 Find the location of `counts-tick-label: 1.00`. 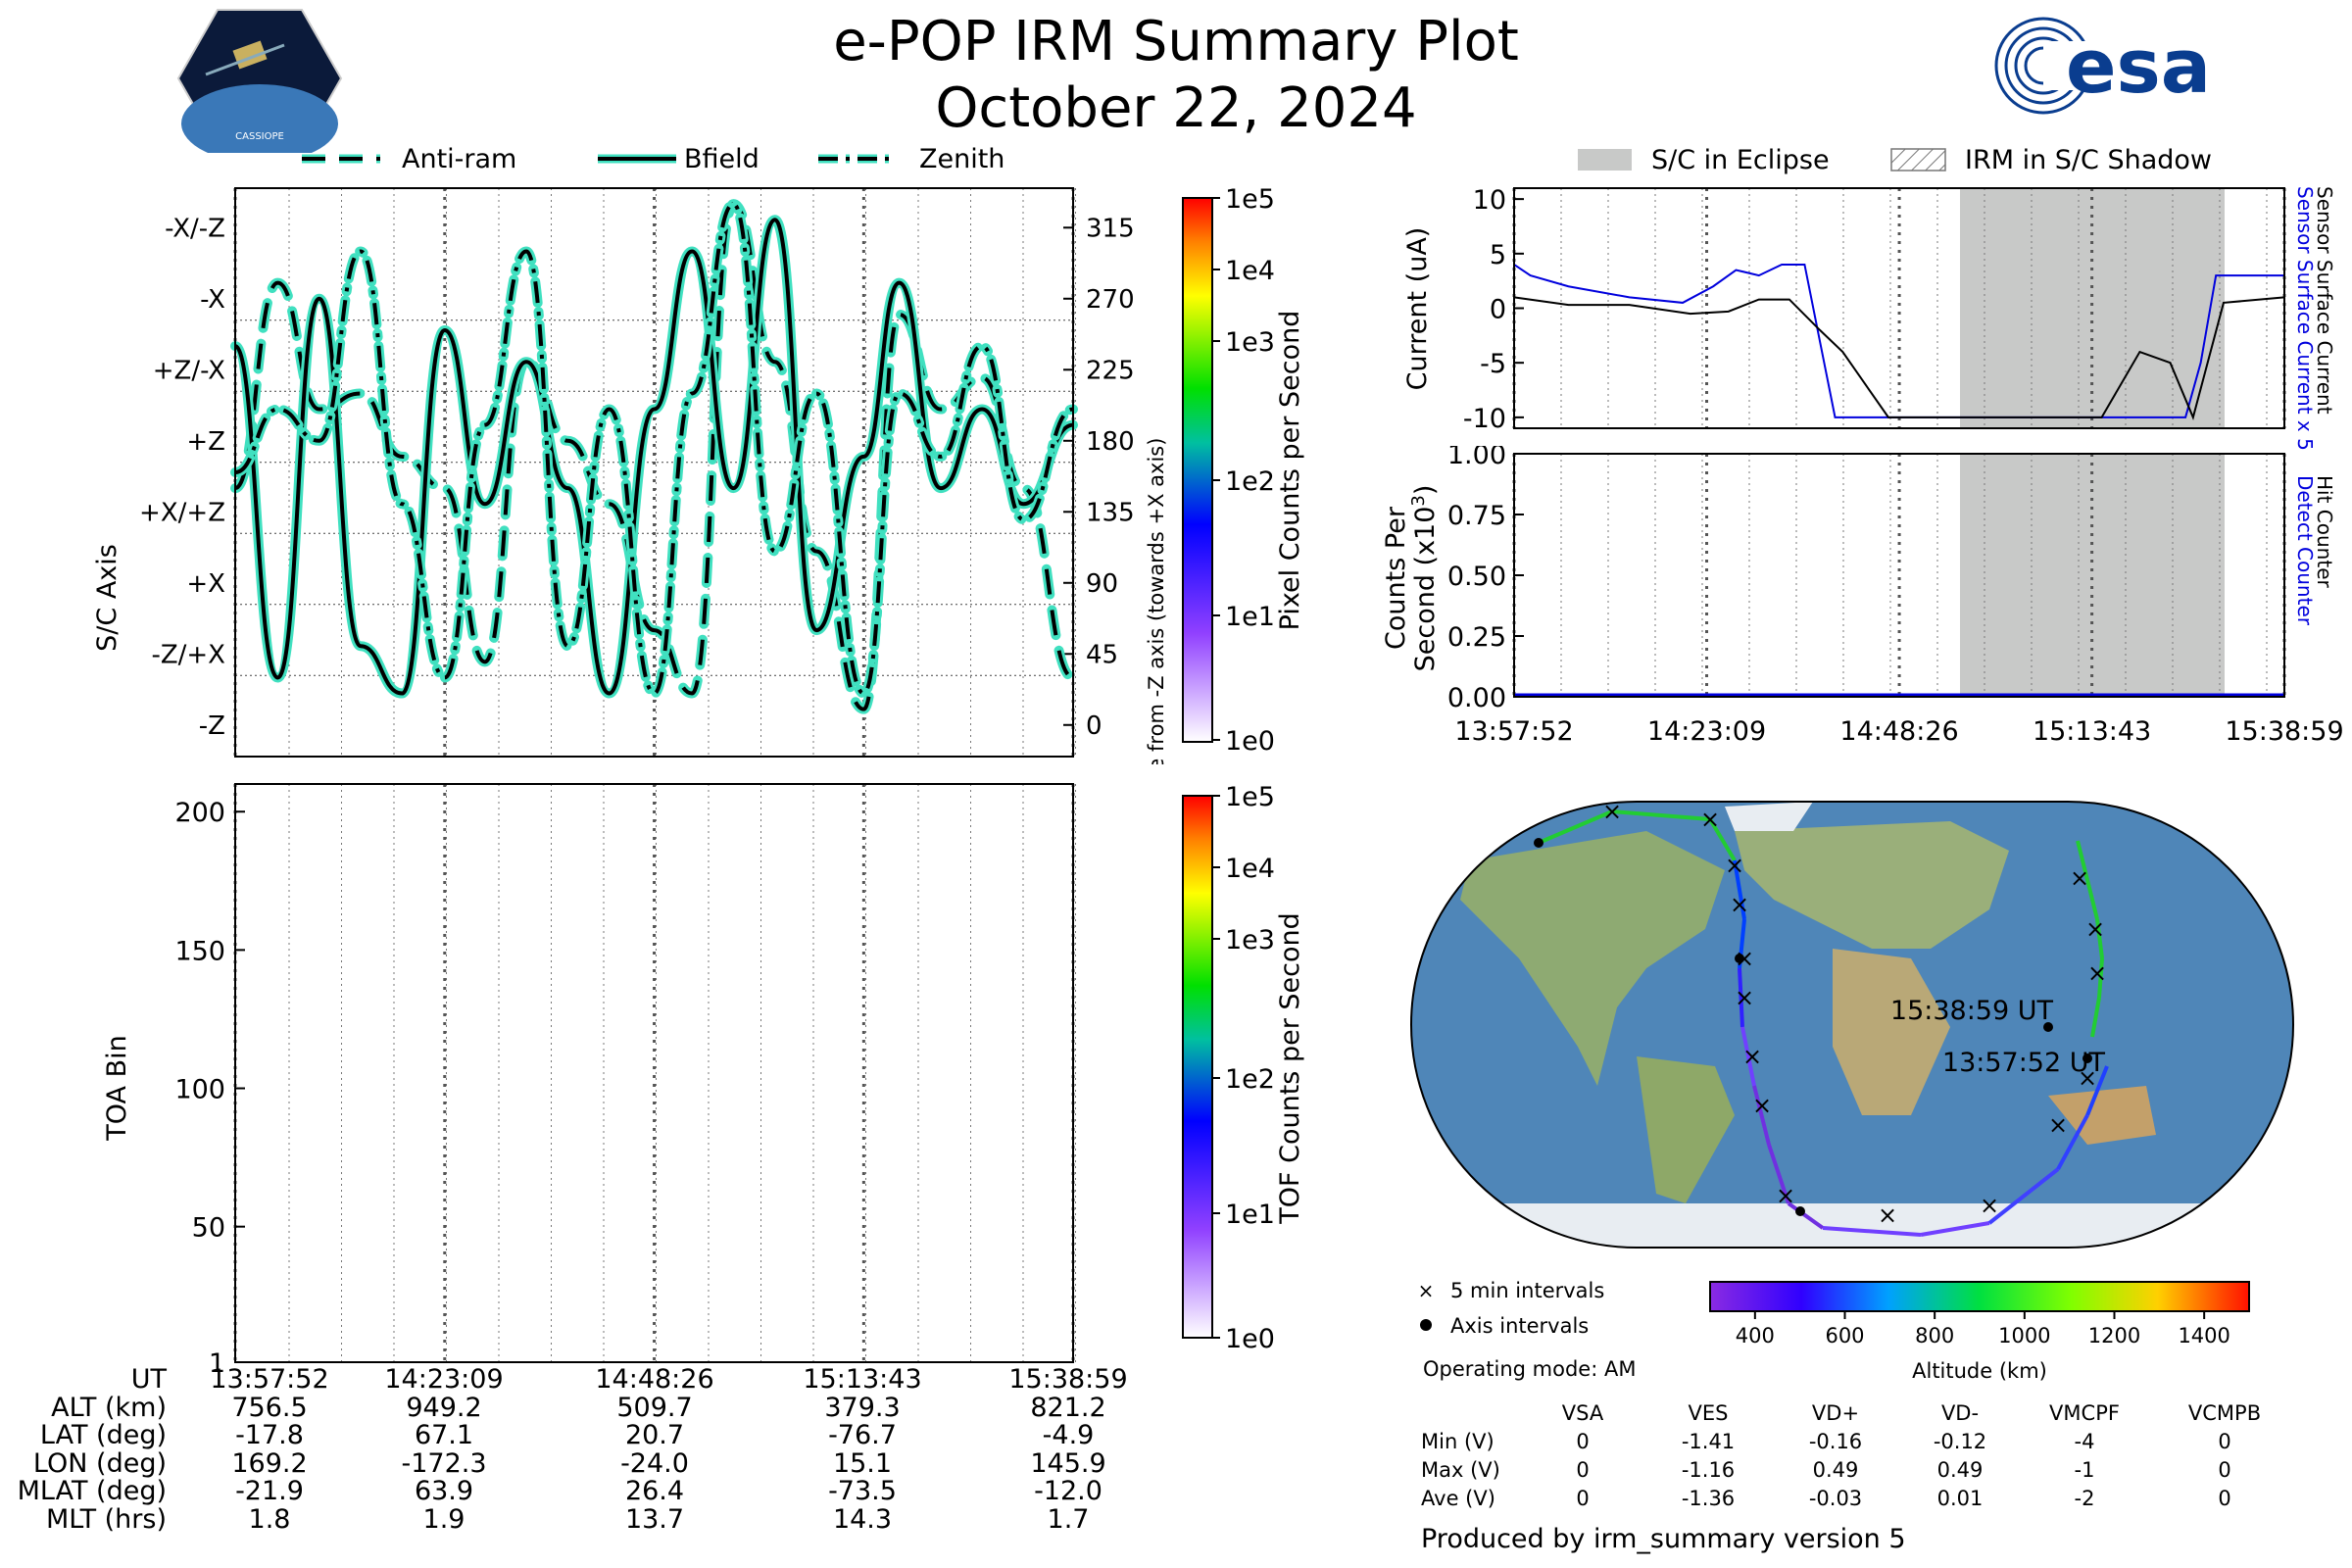

counts-tick-label: 1.00 is located at coordinates (1476, 458).